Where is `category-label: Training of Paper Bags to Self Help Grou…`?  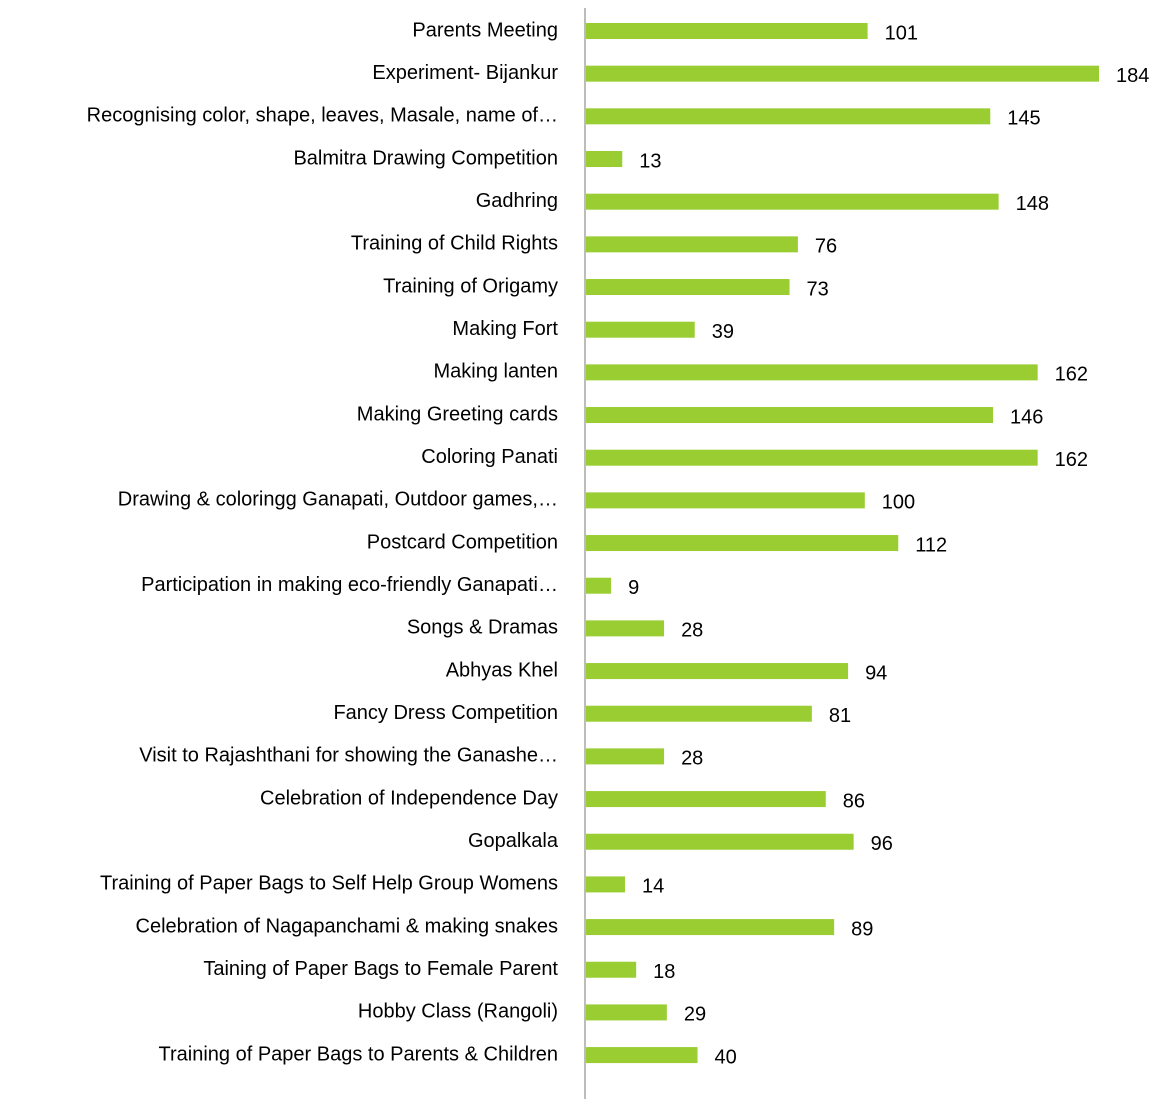 category-label: Training of Paper Bags to Self Help Grou… is located at coordinates (329, 884).